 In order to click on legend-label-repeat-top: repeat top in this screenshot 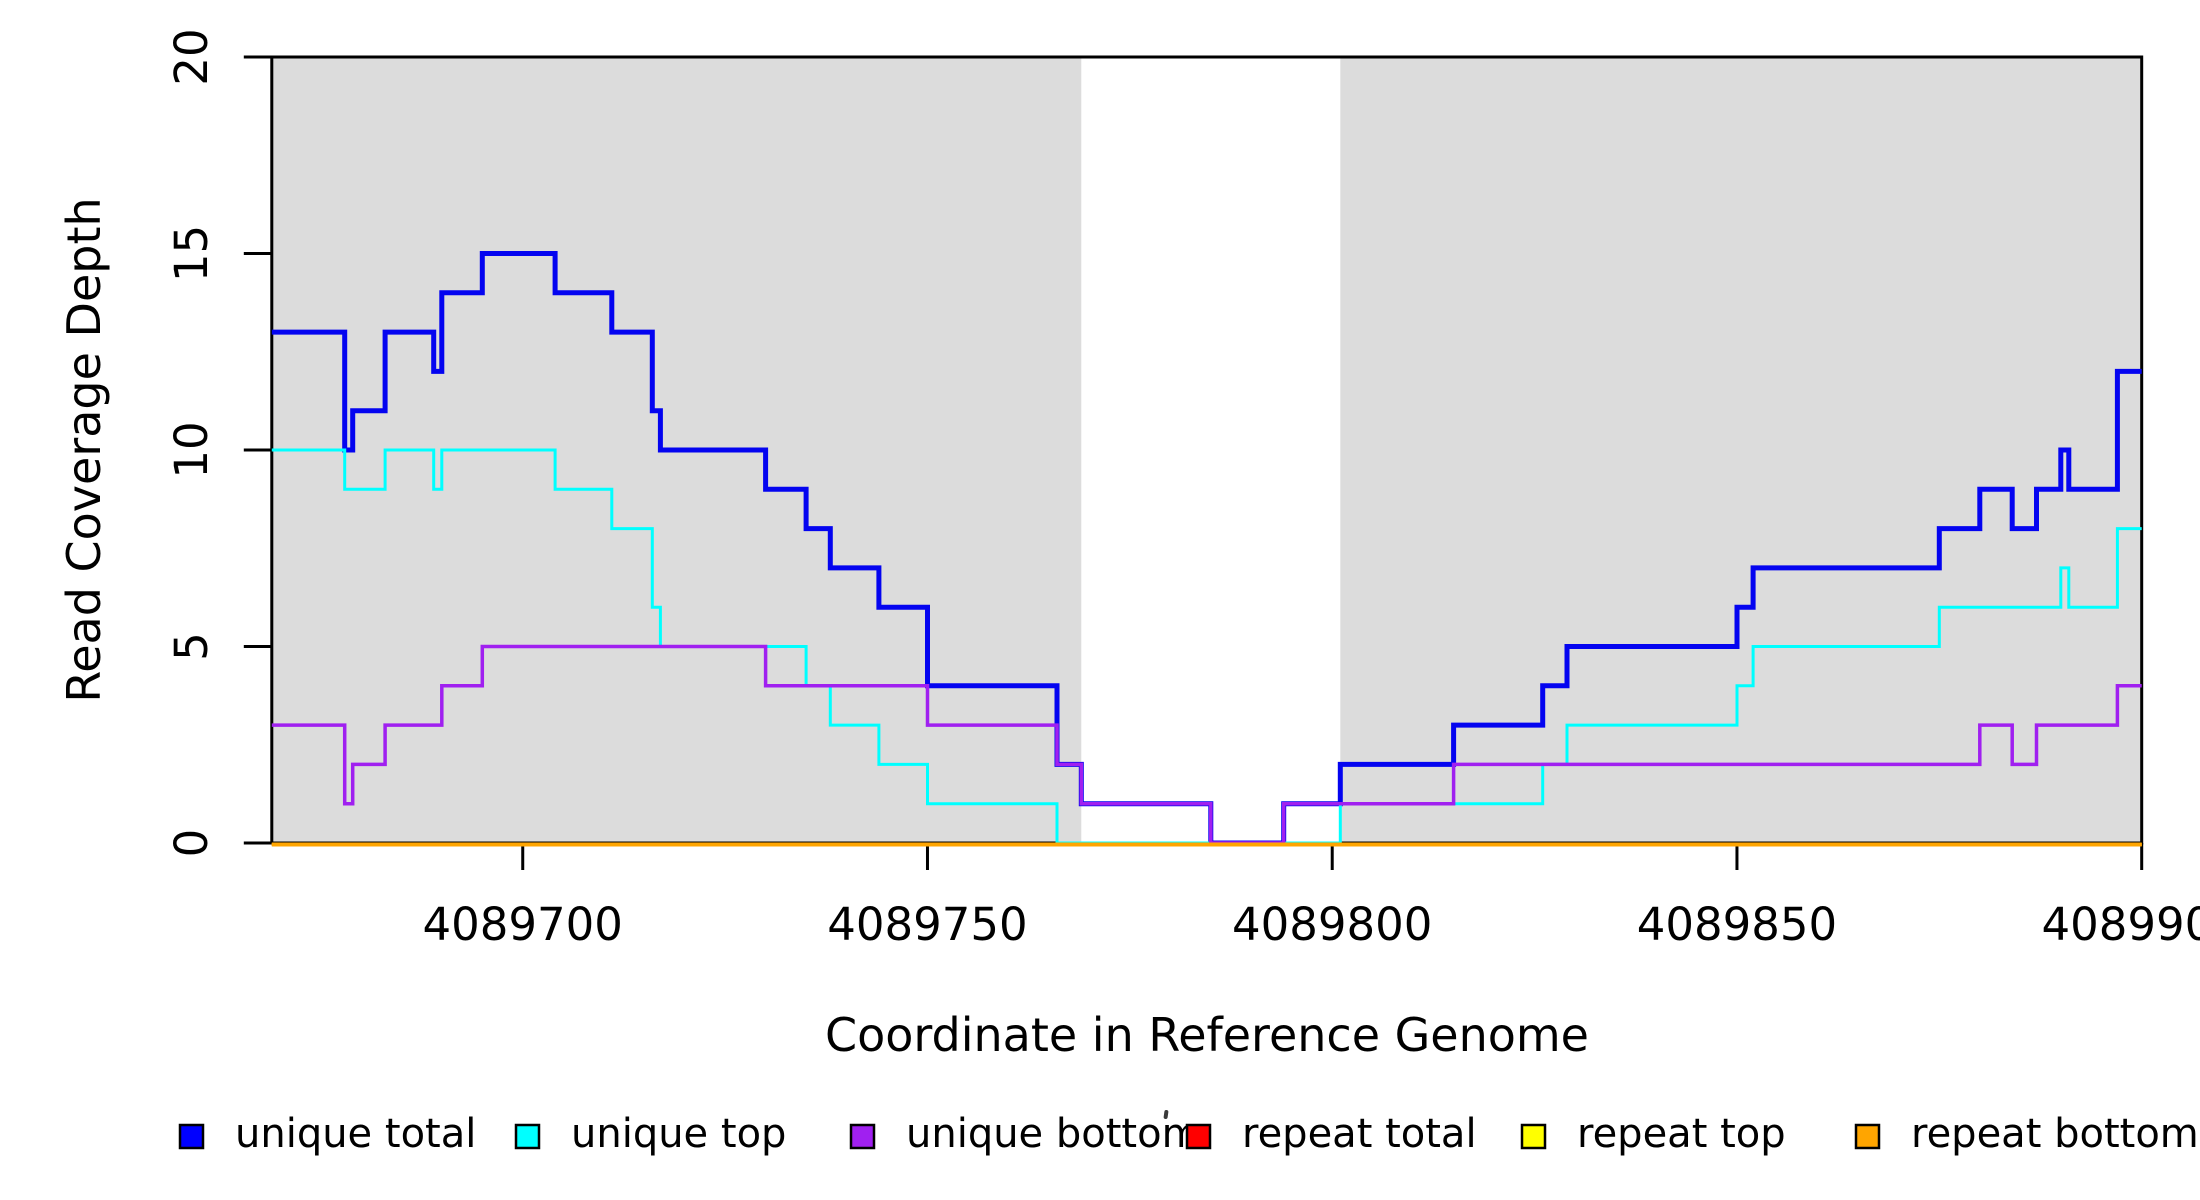, I will do `click(1681, 1134)`.